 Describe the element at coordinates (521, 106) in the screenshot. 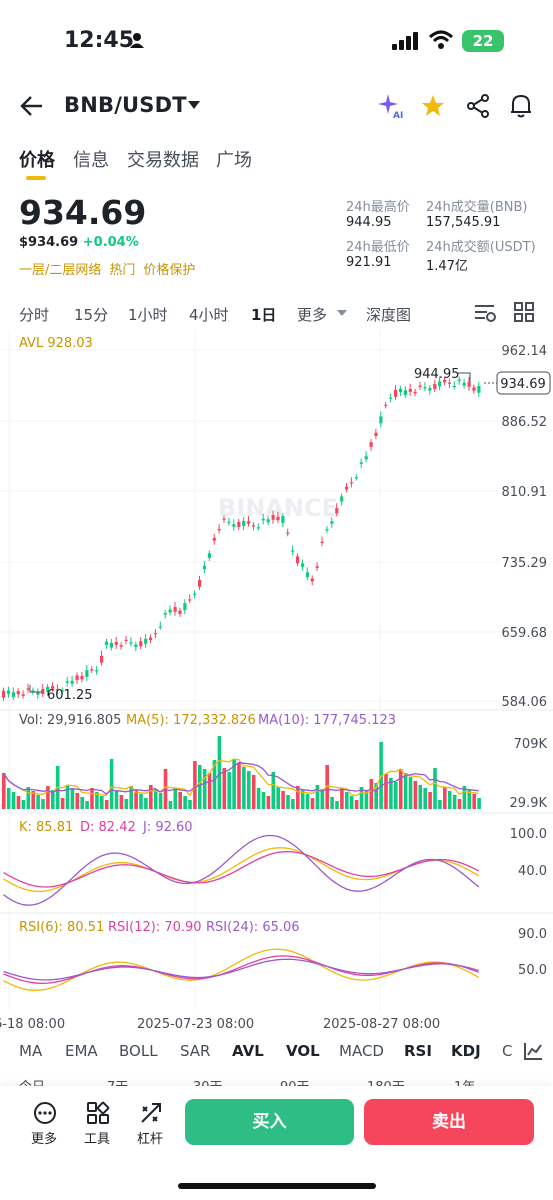

I see `bell-icon` at that location.